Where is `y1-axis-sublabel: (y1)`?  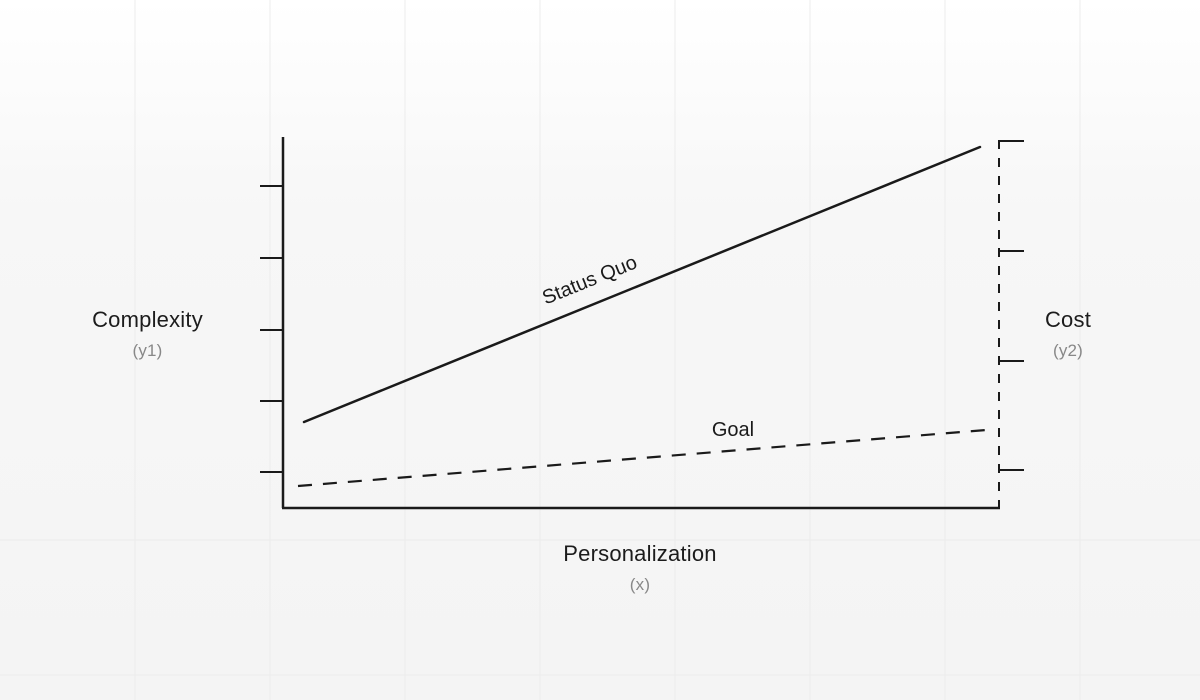
y1-axis-sublabel: (y1) is located at coordinates (147, 350).